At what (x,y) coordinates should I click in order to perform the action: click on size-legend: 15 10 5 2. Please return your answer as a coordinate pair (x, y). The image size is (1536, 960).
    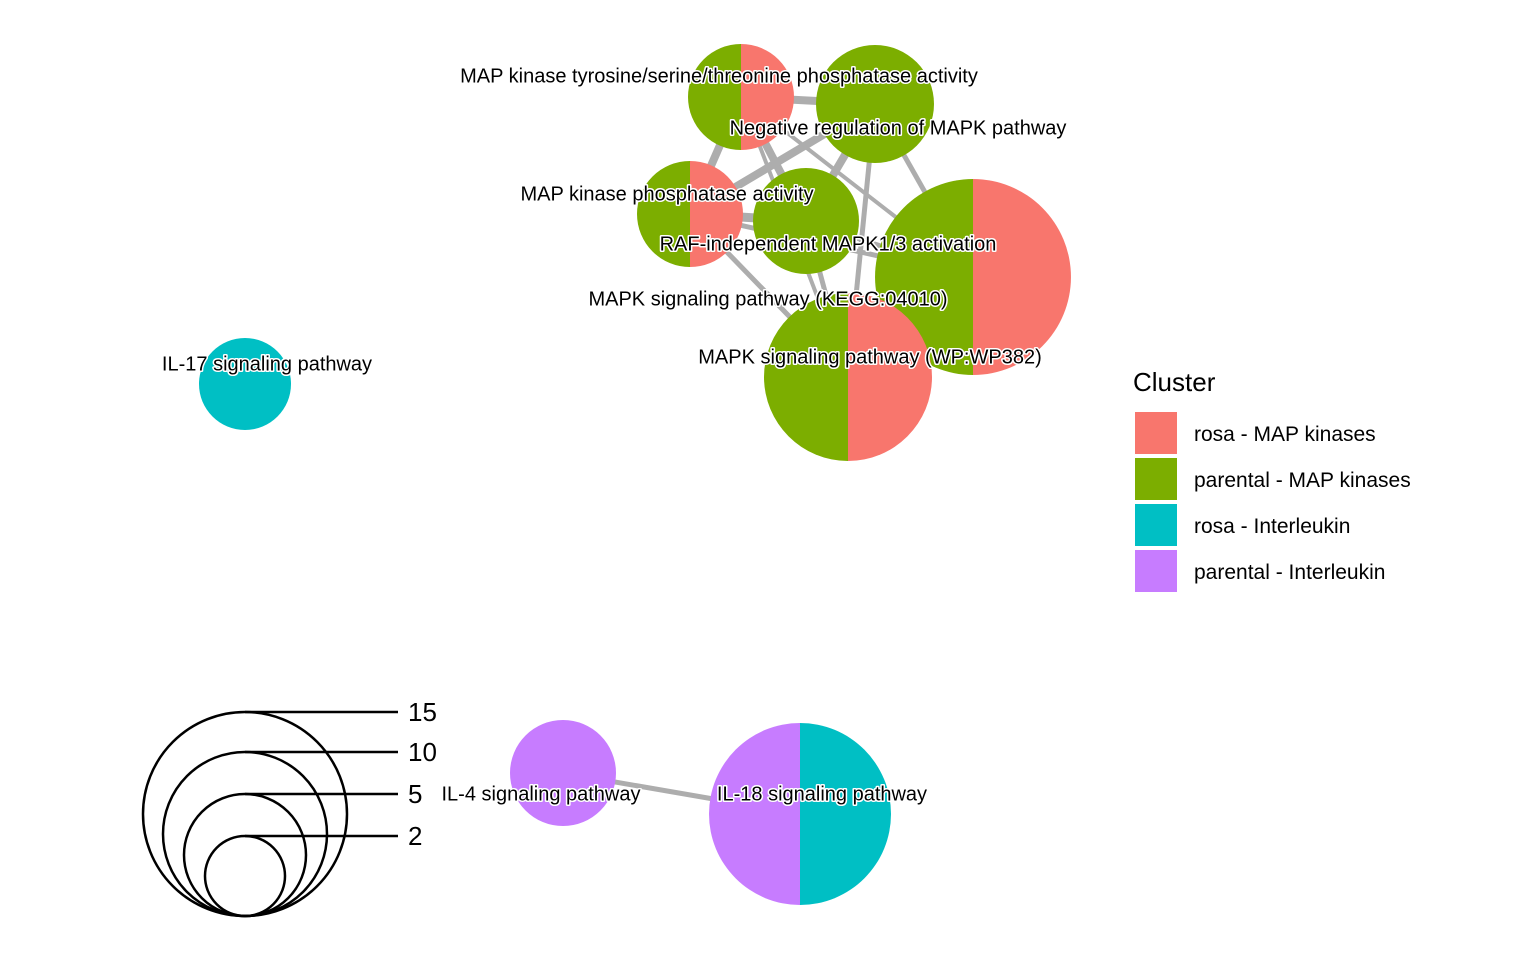
    Looking at the image, I should click on (289, 807).